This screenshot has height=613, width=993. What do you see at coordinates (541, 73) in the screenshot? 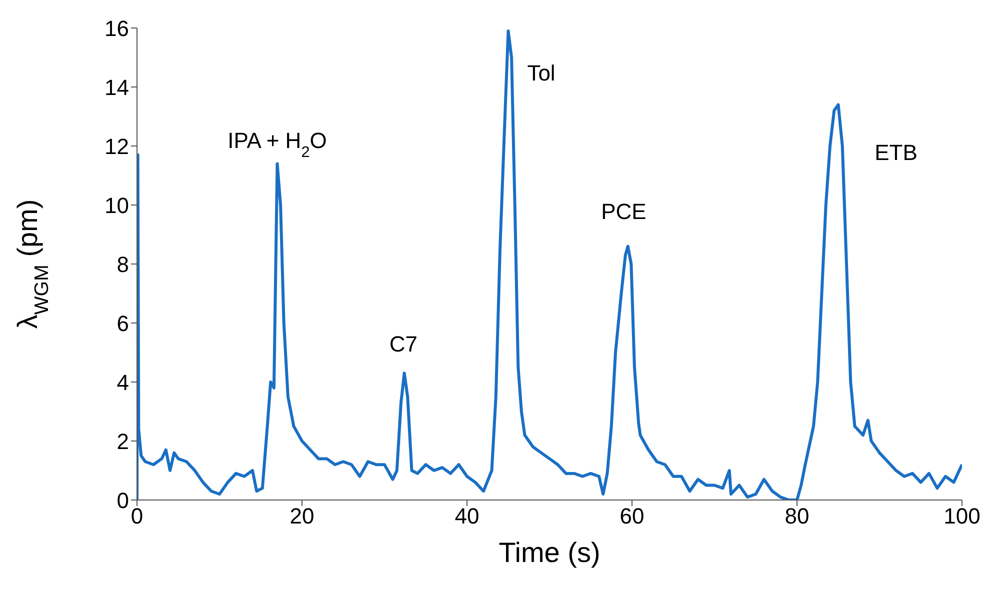
I see `annotation: Tol` at bounding box center [541, 73].